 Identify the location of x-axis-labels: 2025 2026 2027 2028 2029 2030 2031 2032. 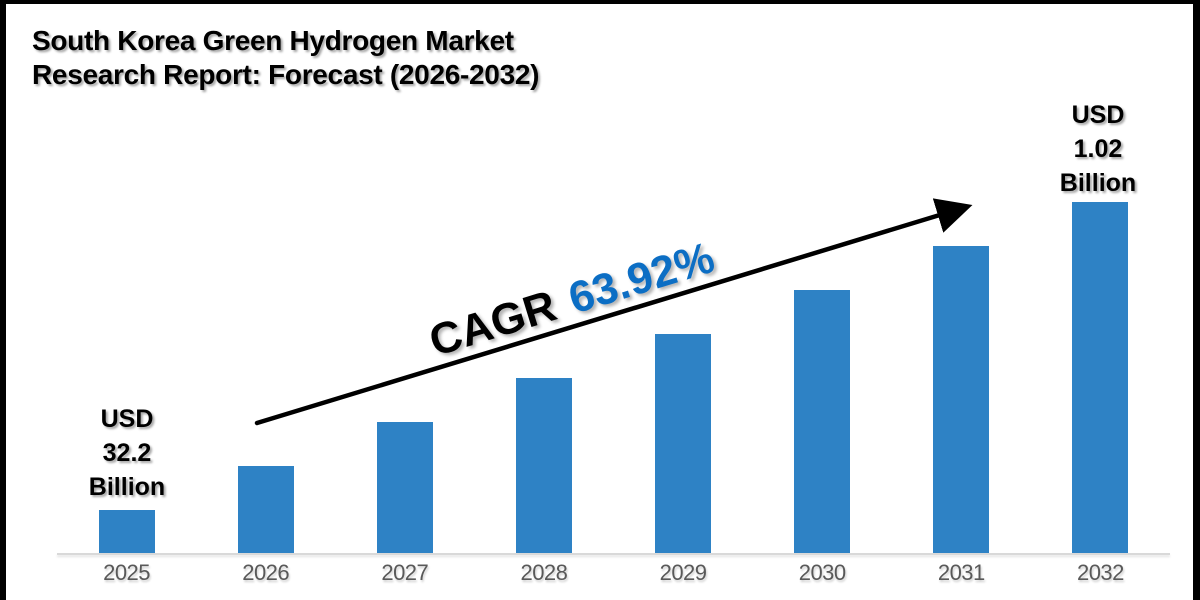
(613, 573).